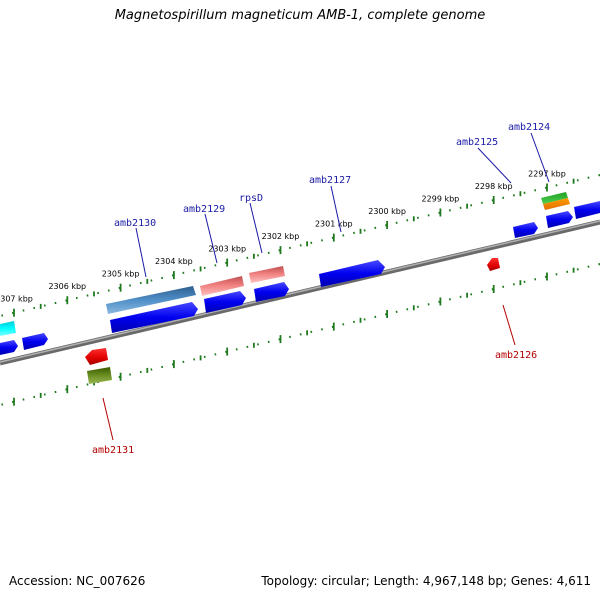 Image resolution: width=600 pixels, height=600 pixels. What do you see at coordinates (330, 180) in the screenshot?
I see `gene-label-amb2127: amb2127` at bounding box center [330, 180].